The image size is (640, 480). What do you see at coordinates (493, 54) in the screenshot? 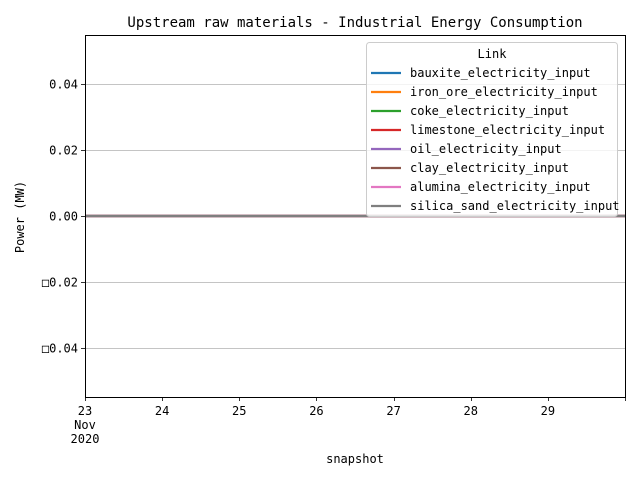
I see `legend-title: Link` at bounding box center [493, 54].